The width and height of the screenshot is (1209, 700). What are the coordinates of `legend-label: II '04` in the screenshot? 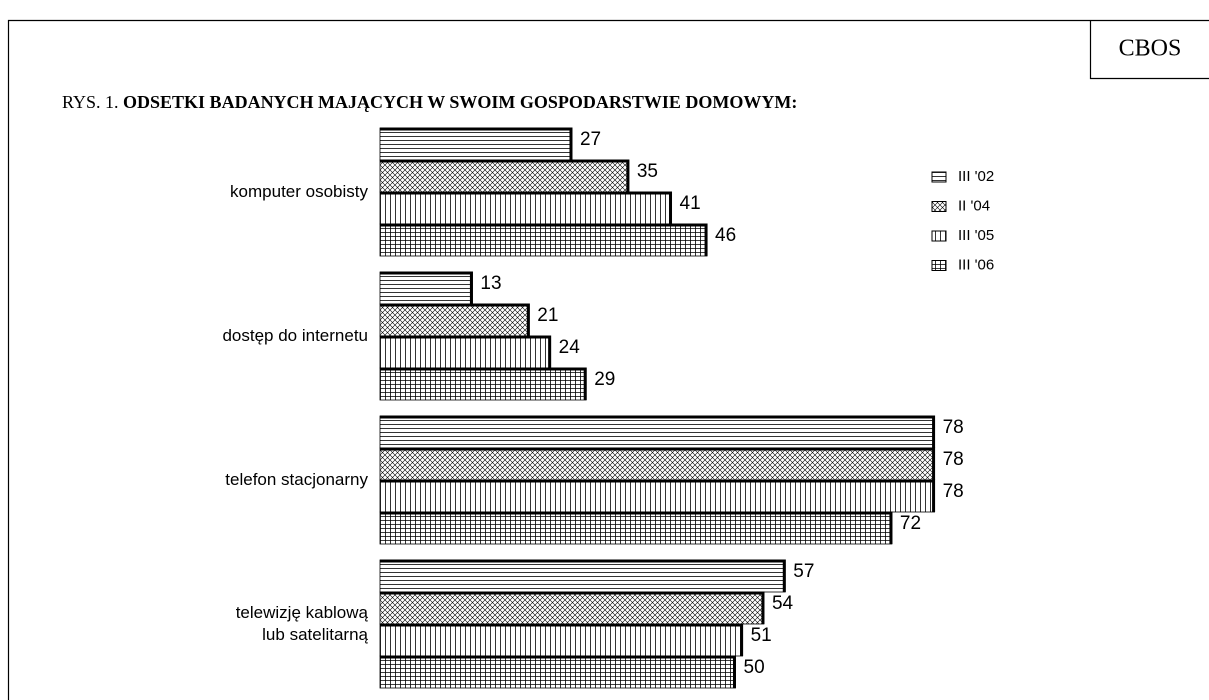 It's located at (974, 205).